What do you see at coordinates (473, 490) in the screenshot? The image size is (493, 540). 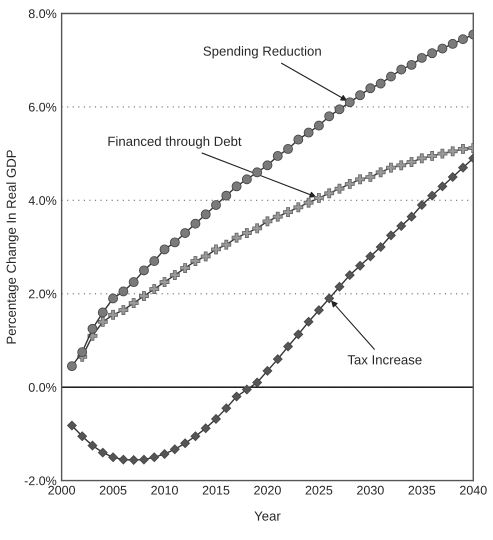 I see `x-tick-label: 2040` at bounding box center [473, 490].